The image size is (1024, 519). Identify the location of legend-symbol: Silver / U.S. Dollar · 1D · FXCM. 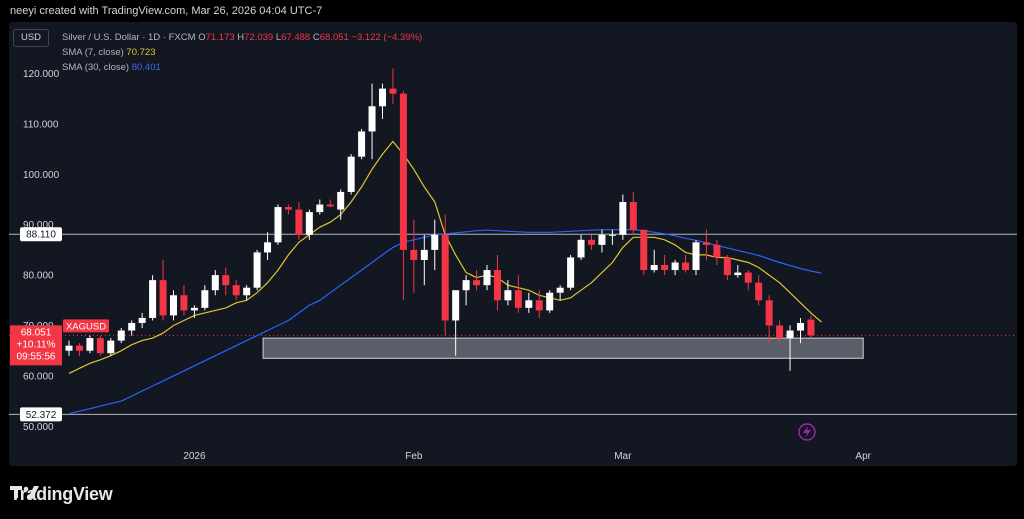
(129, 37).